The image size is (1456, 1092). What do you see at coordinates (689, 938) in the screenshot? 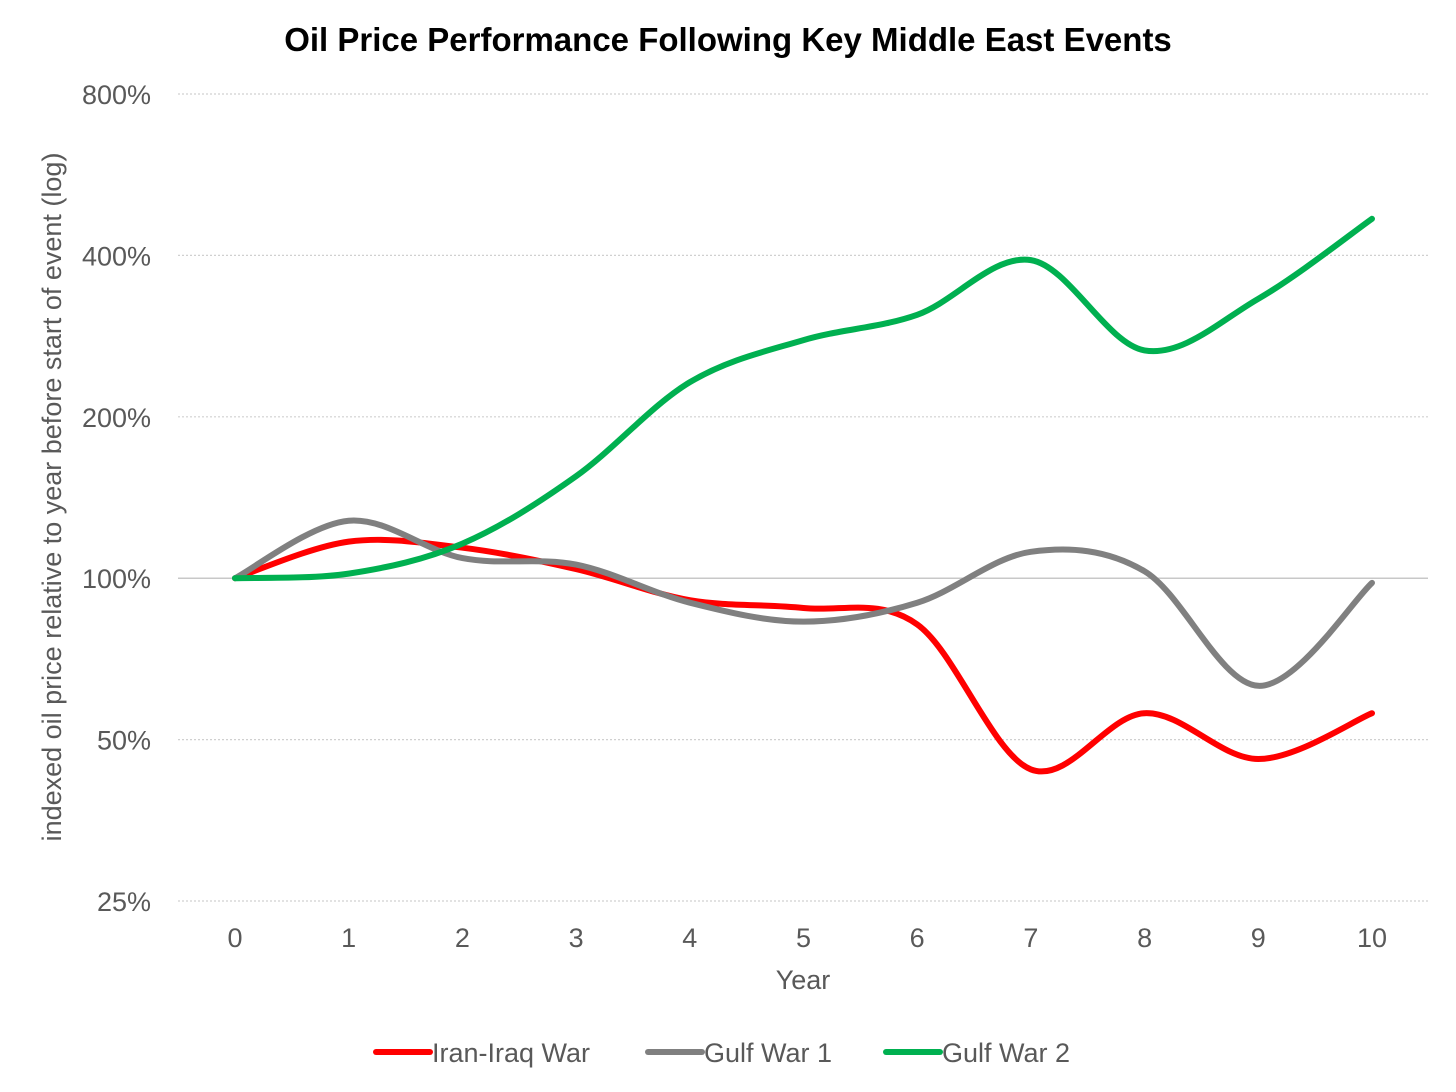
I see `x-tick-label: 4` at bounding box center [689, 938].